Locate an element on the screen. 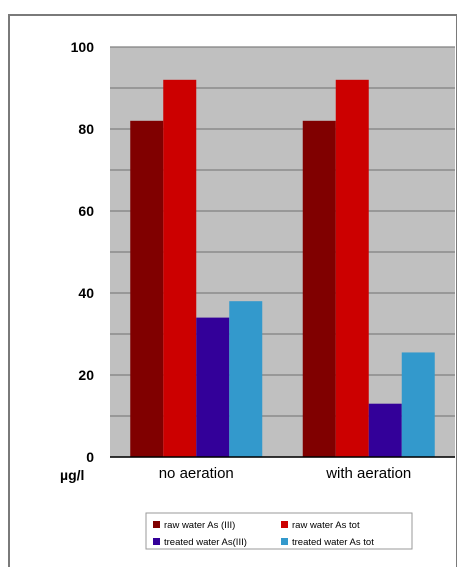  legend-box is located at coordinates (279, 531).